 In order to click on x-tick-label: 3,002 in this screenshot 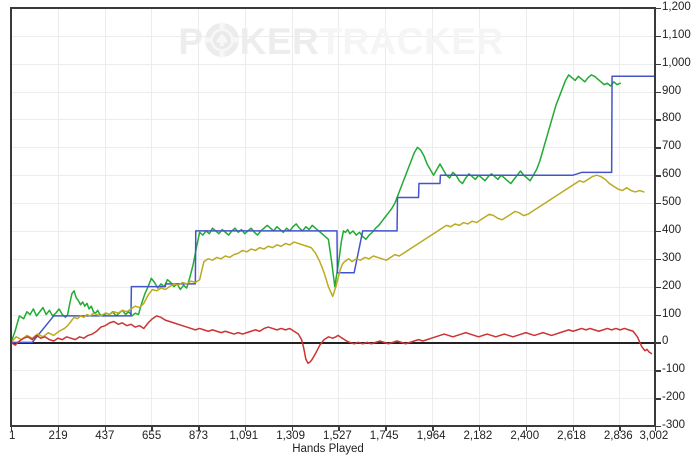, I will do `click(654, 436)`.